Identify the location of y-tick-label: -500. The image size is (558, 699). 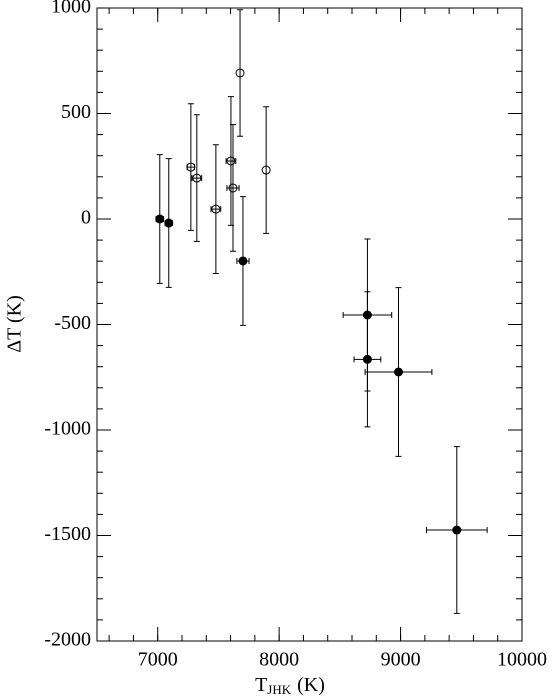
(72, 323).